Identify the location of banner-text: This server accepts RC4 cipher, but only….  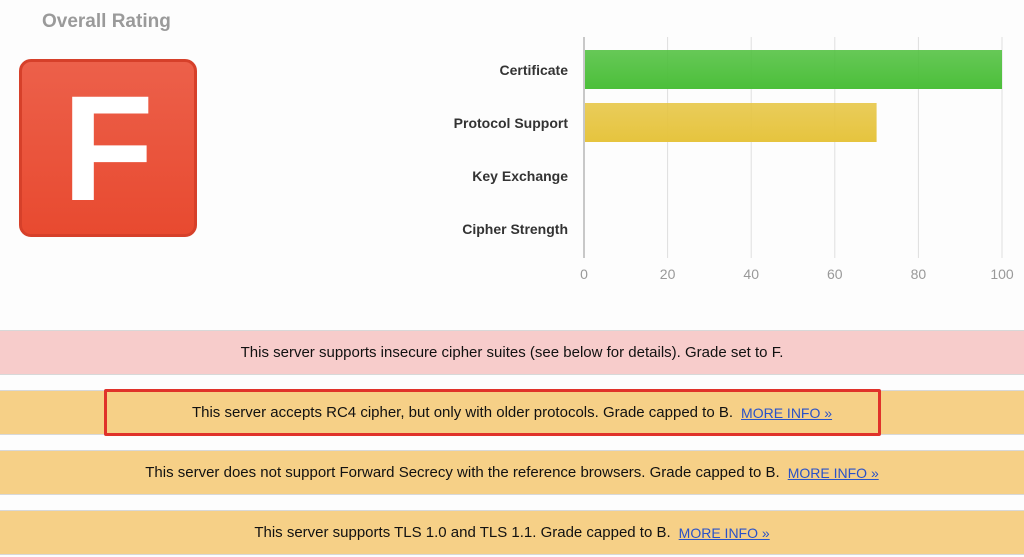
(462, 412).